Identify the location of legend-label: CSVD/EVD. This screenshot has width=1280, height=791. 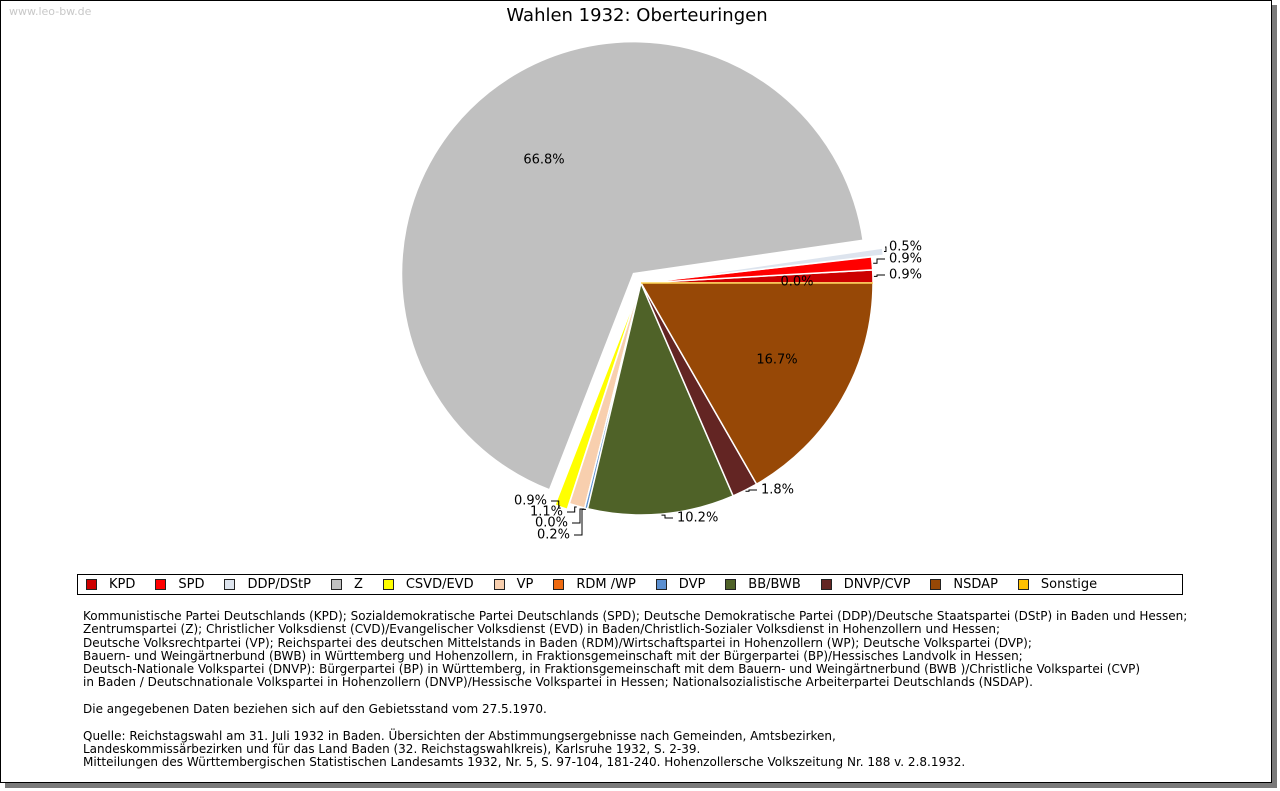
(439, 584).